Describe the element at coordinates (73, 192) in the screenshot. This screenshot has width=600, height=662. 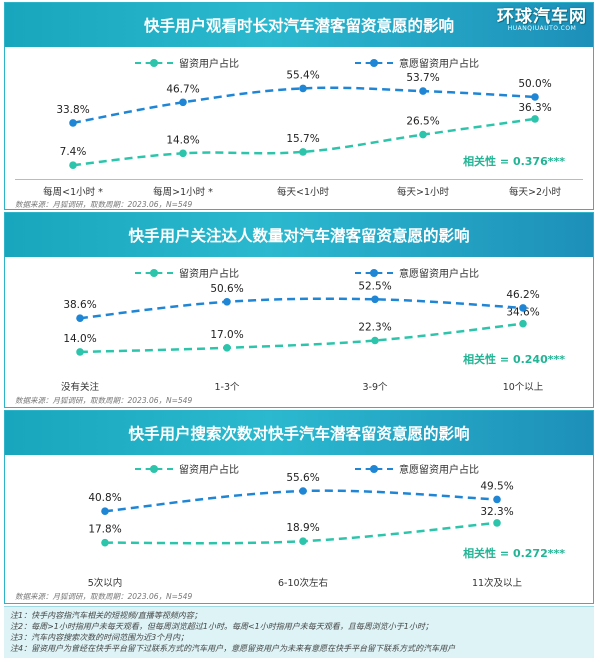
I see `x-tick-label: 每周<1小时 *` at that location.